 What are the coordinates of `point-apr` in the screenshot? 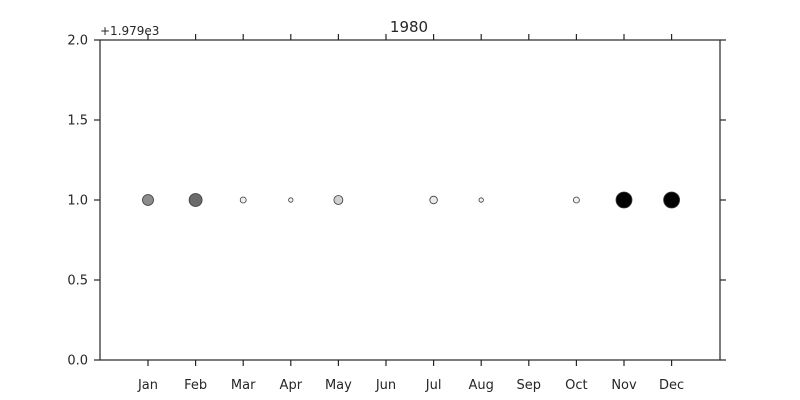 It's located at (291, 200).